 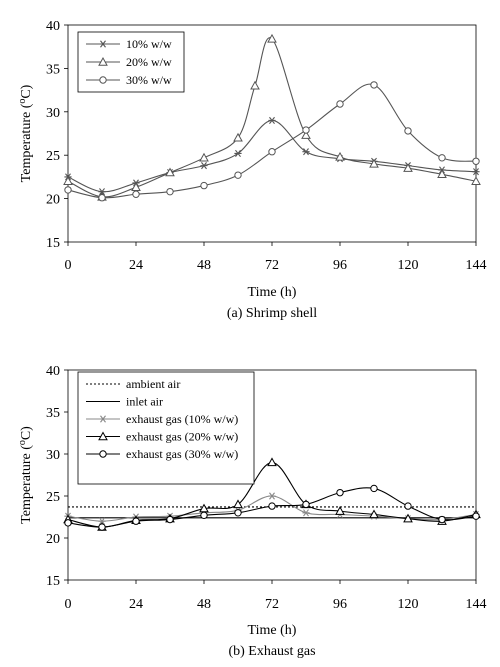 I want to click on chart-caption: (b) Exhaust gas, so click(x=271, y=651).